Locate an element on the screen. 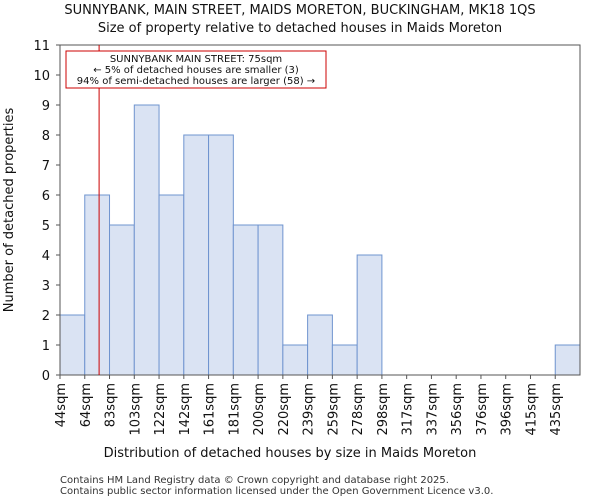  x-tick-label: 161sqm is located at coordinates (210, 409).